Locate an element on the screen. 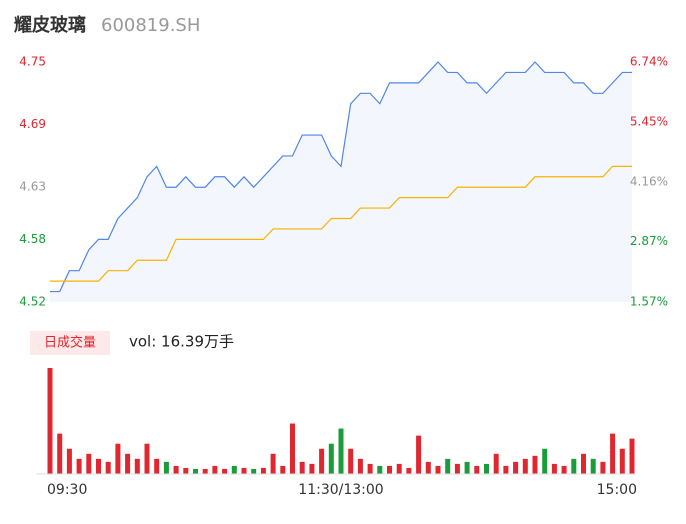  stock-name: 耀皮玻璃 is located at coordinates (50, 25).